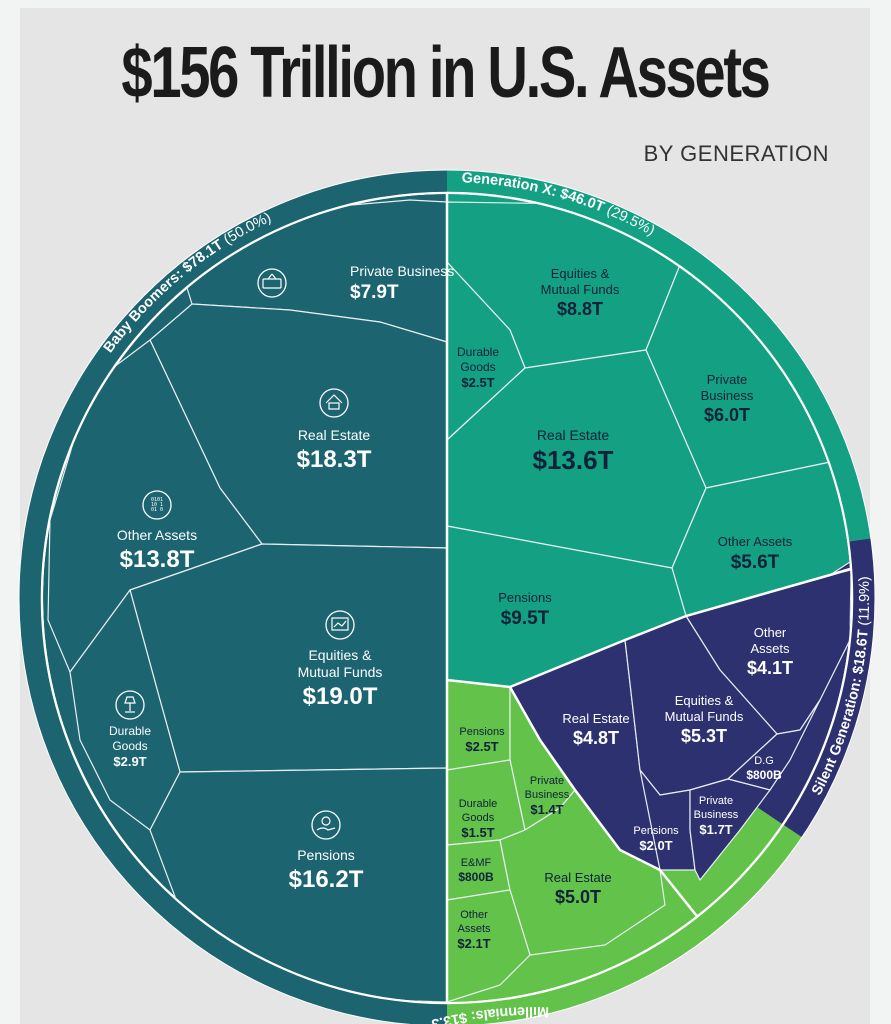 Image resolution: width=891 pixels, height=1024 pixels. Describe the element at coordinates (478, 811) in the screenshot. I see `millennials-durable-goods-label: Durable Goods` at that location.